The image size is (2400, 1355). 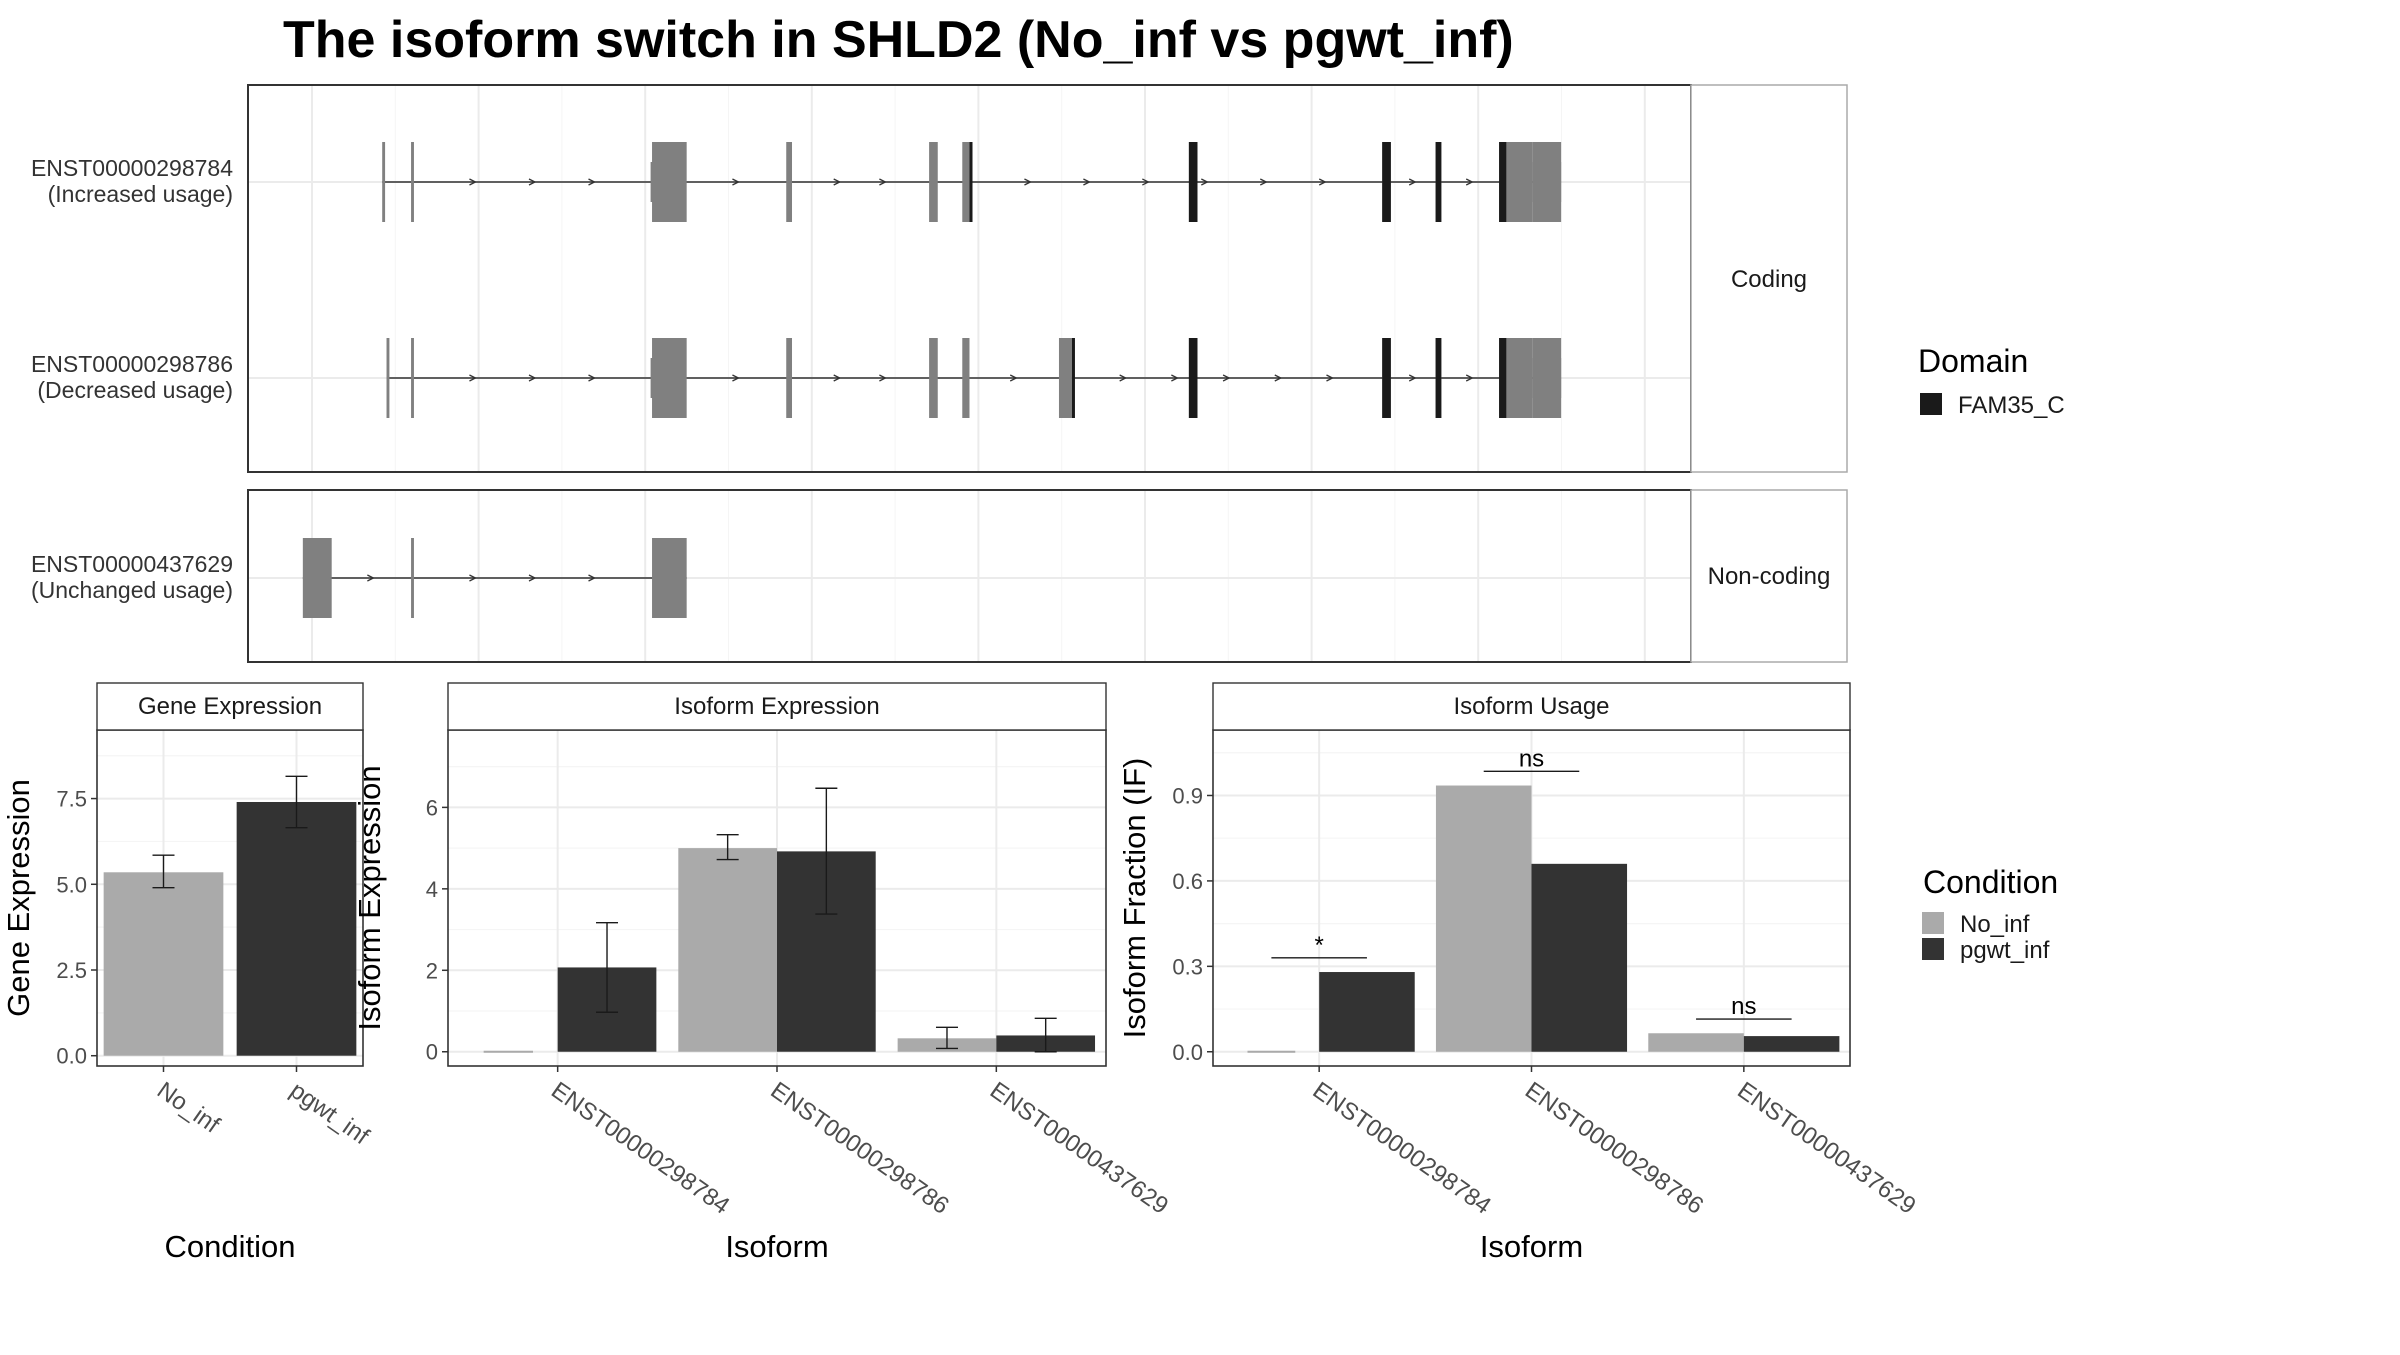 What do you see at coordinates (969, 576) in the screenshot?
I see `noncoding-panel-background` at bounding box center [969, 576].